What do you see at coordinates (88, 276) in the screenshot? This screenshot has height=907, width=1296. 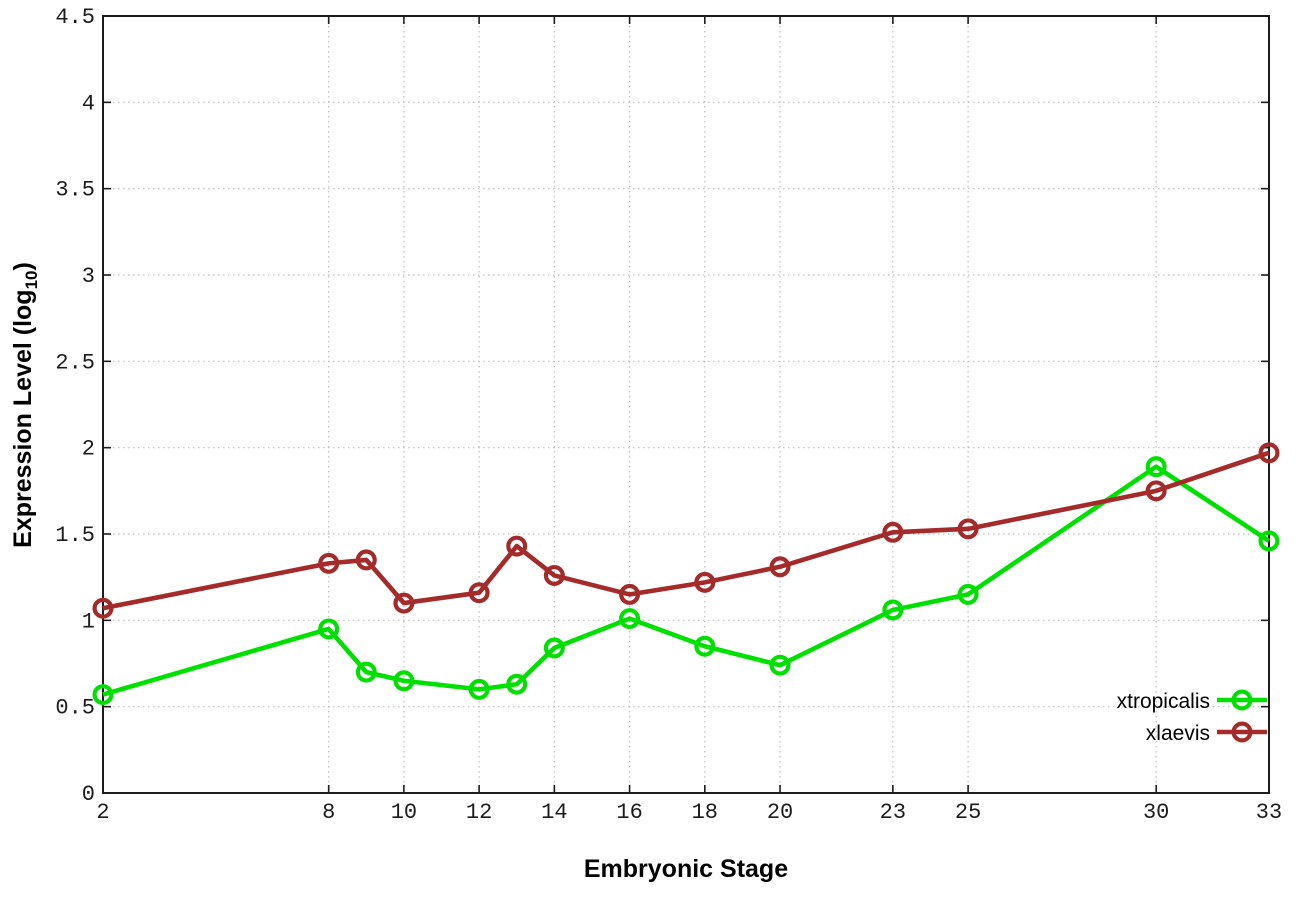 I see `y-tick-label: 3` at bounding box center [88, 276].